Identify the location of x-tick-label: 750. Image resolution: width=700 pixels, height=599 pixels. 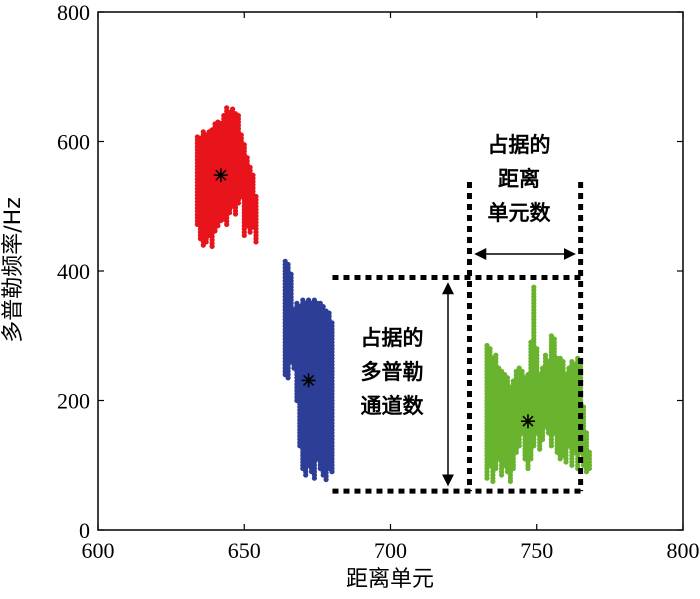
(536, 550).